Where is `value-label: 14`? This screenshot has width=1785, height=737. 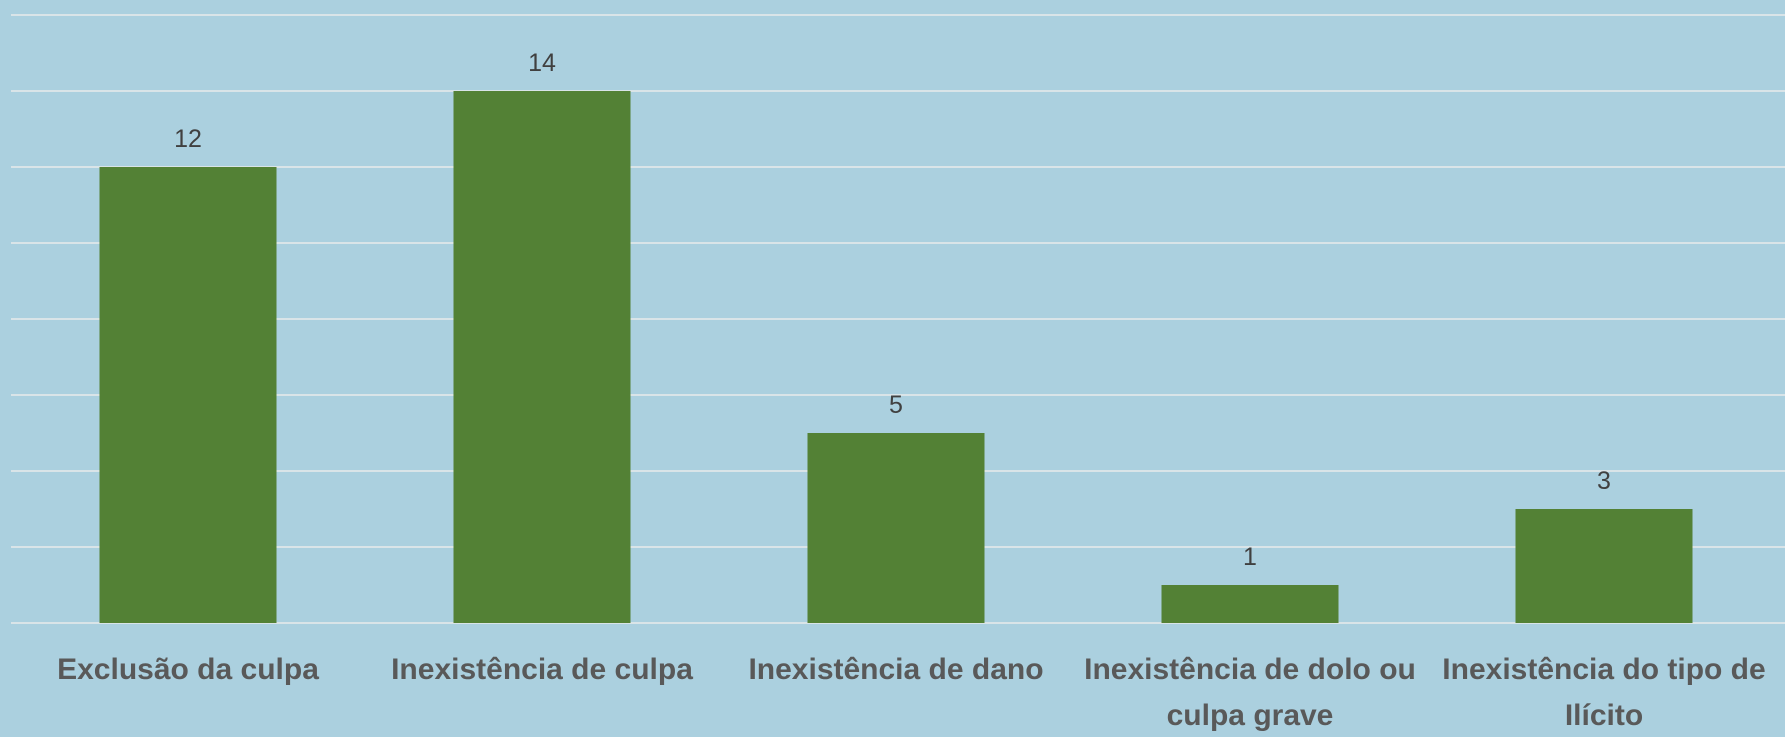
value-label: 14 is located at coordinates (542, 63).